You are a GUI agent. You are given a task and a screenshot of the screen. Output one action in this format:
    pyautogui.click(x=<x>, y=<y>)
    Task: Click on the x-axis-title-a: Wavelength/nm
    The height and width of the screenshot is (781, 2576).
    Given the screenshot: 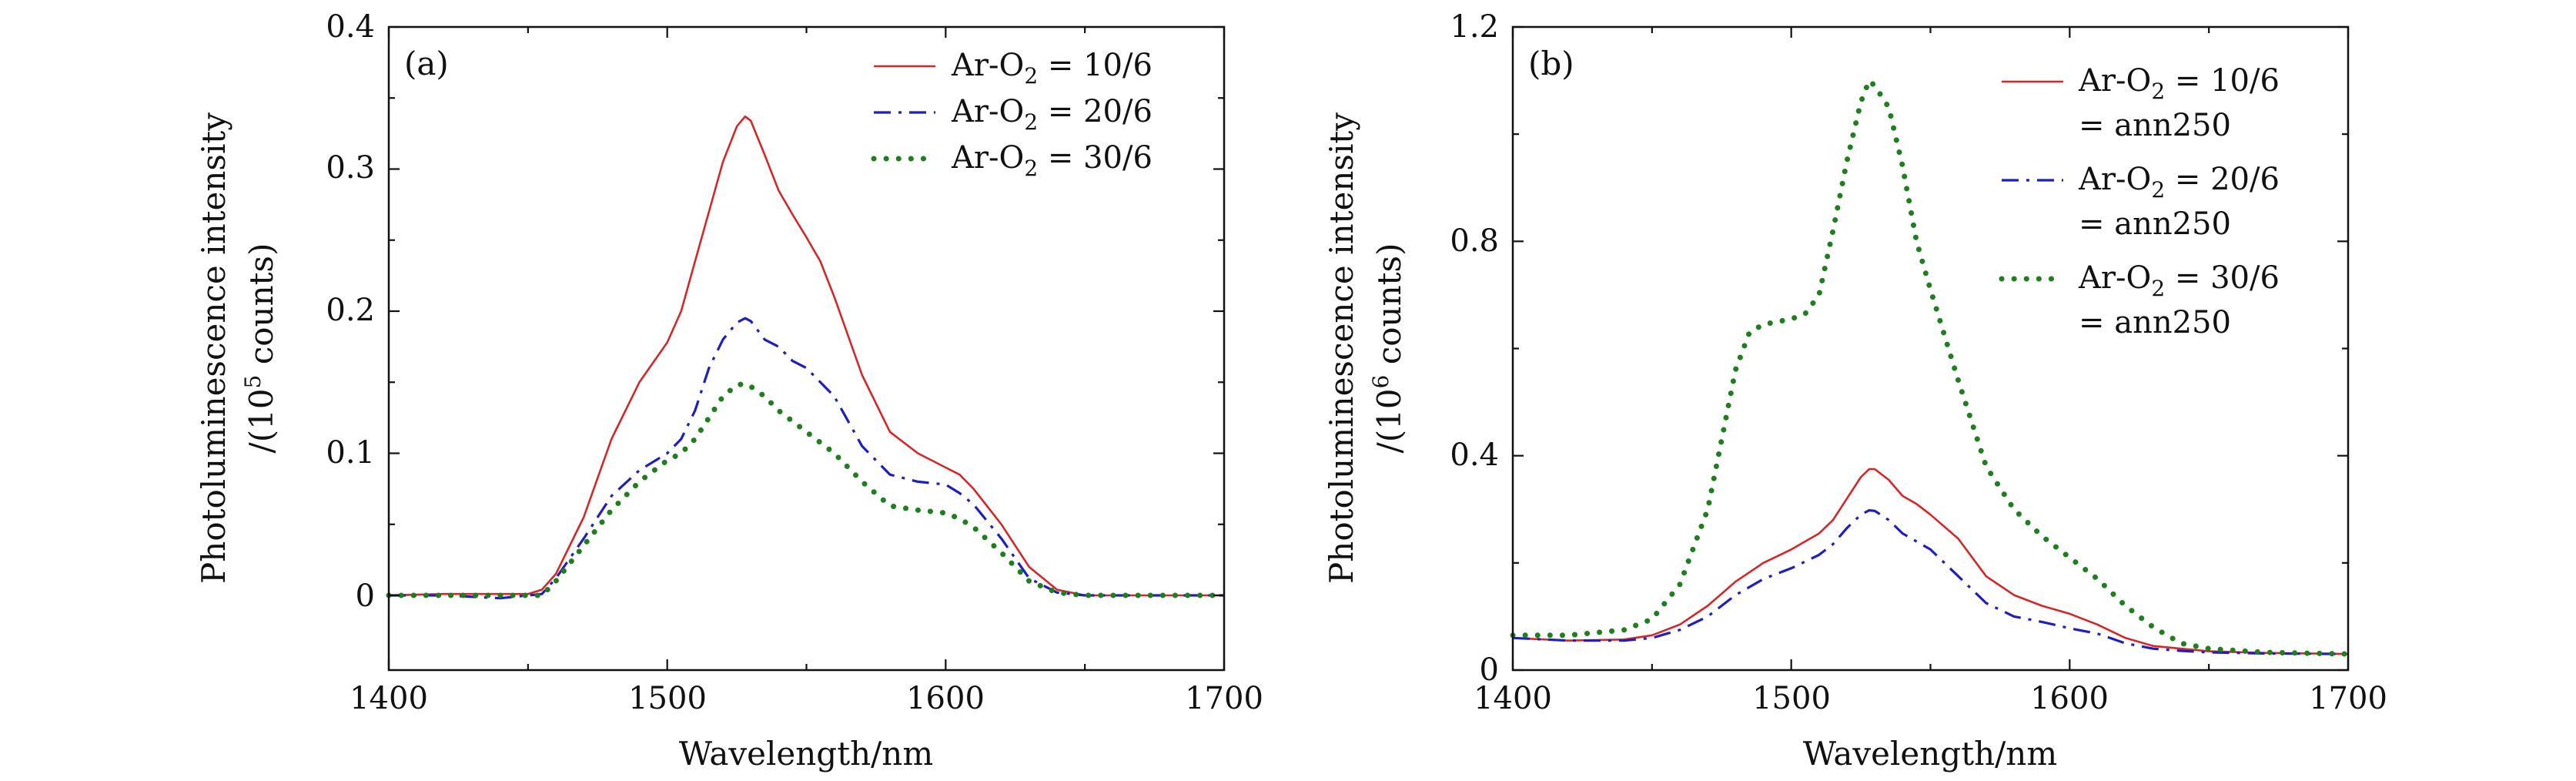 What is the action you would take?
    pyautogui.click(x=806, y=754)
    